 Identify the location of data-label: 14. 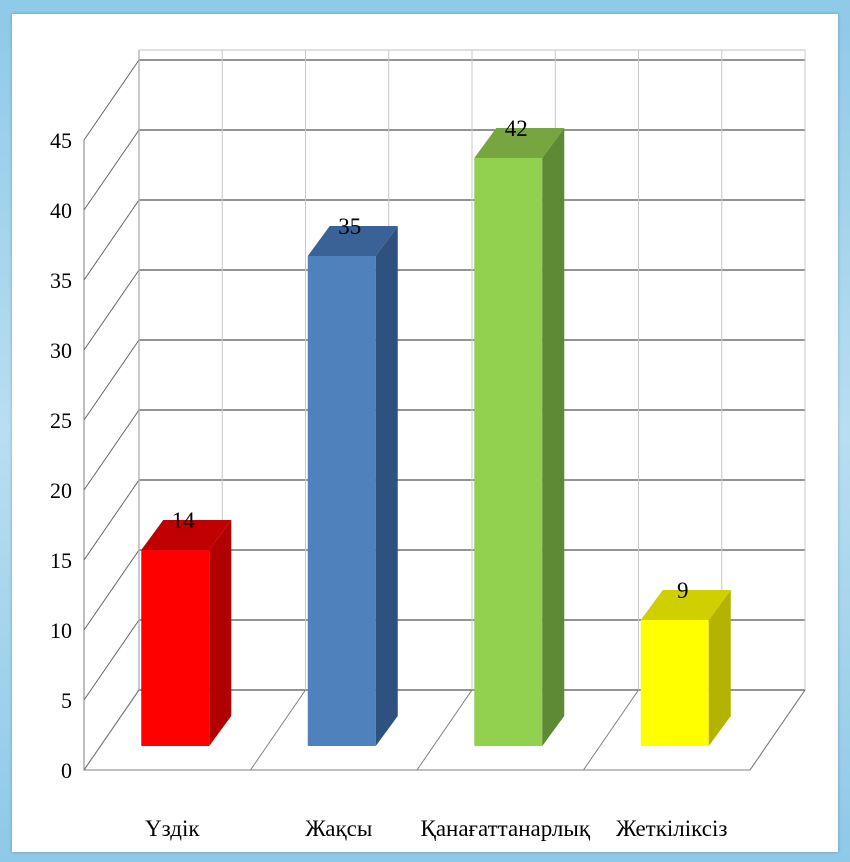
(184, 520).